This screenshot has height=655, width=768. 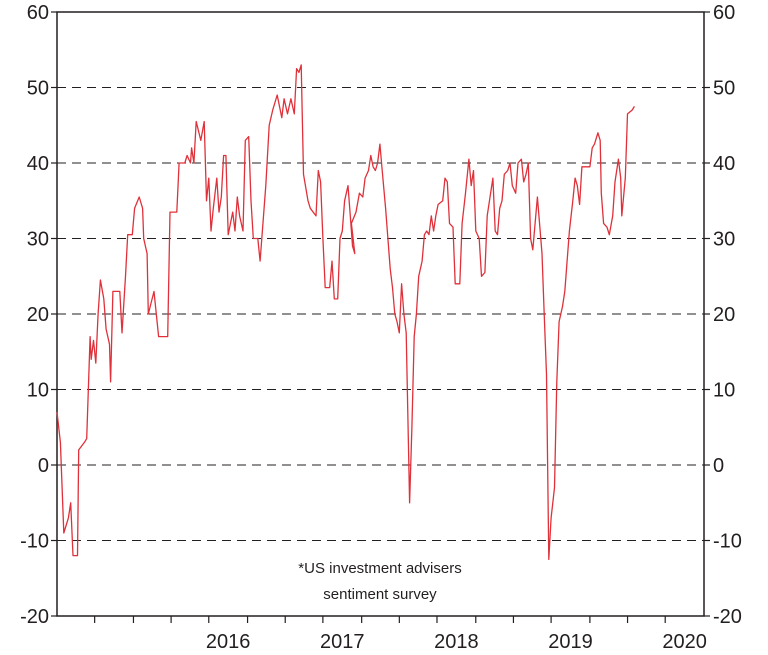 I want to click on y-tick-label-left: 0, so click(x=43, y=466).